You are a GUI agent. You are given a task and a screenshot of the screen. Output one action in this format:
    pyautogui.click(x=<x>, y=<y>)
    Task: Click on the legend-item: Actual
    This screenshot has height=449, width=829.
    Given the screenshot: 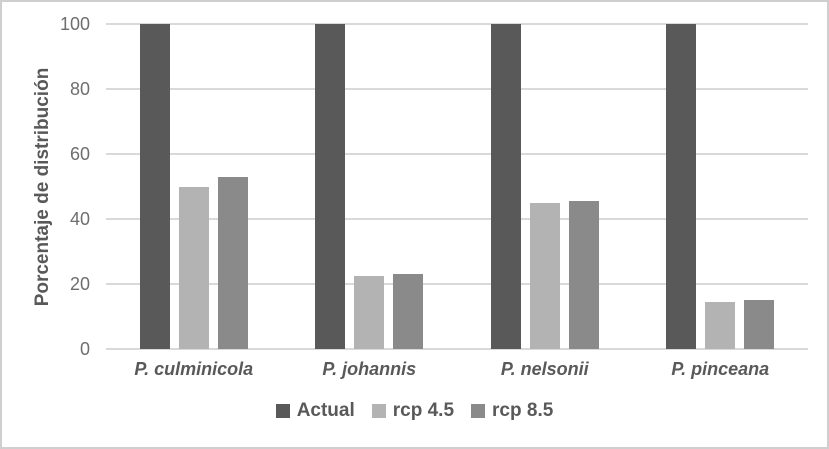 What is the action you would take?
    pyautogui.click(x=315, y=411)
    